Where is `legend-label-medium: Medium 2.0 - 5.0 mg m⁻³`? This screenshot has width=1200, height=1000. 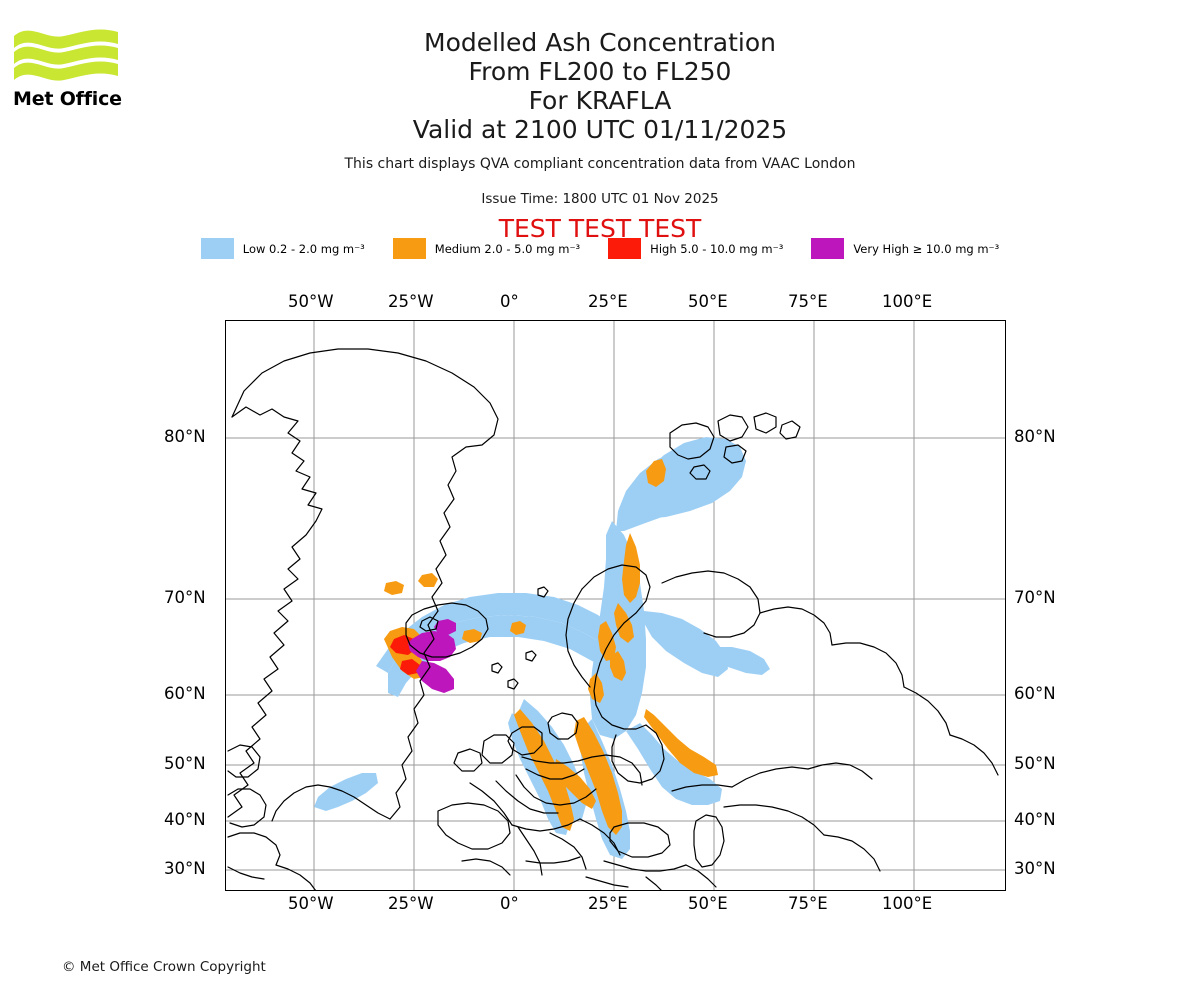 legend-label-medium: Medium 2.0 - 5.0 mg m⁻³ is located at coordinates (507, 248).